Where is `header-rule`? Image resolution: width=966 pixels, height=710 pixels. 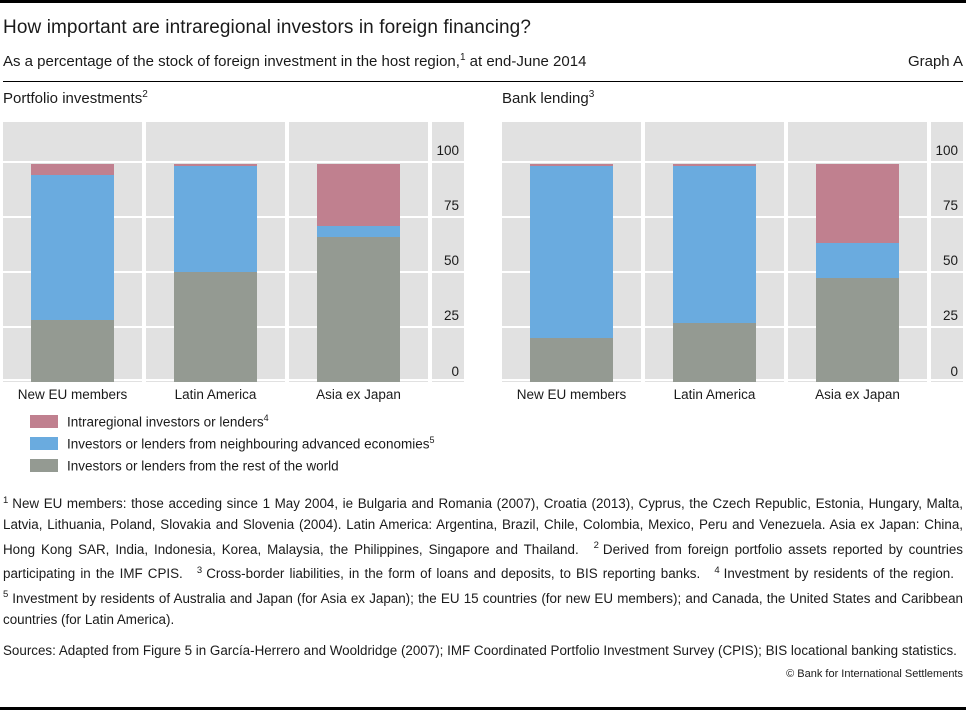 header-rule is located at coordinates (483, 81).